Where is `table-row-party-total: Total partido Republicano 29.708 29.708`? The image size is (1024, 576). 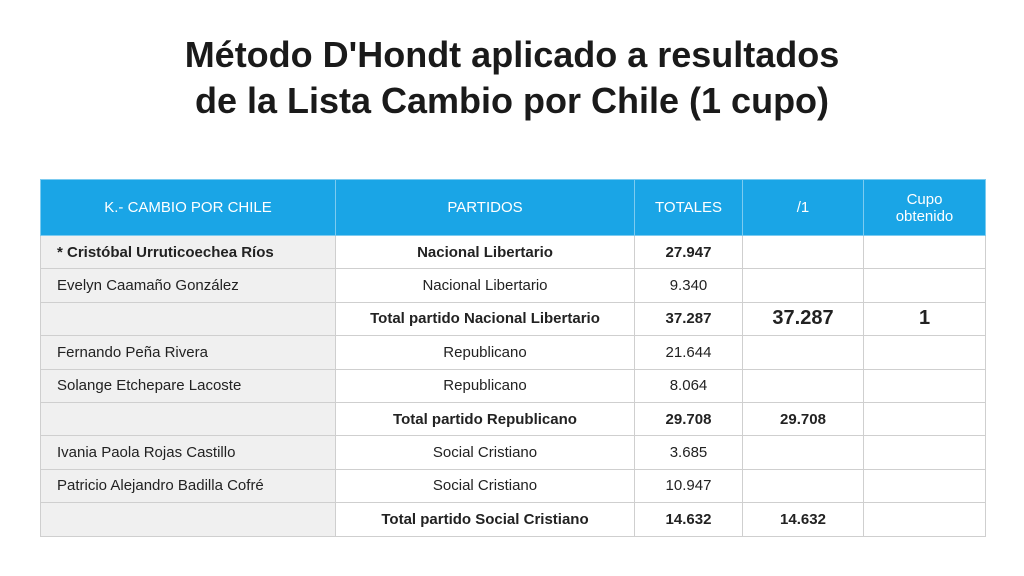
table-row-party-total: Total partido Republicano 29.708 29.708 is located at coordinates (513, 419).